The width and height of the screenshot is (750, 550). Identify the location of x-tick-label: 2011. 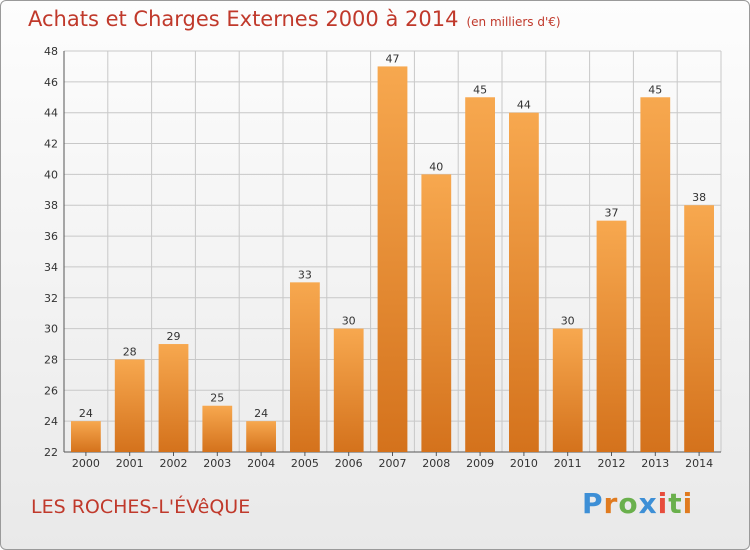
(568, 463).